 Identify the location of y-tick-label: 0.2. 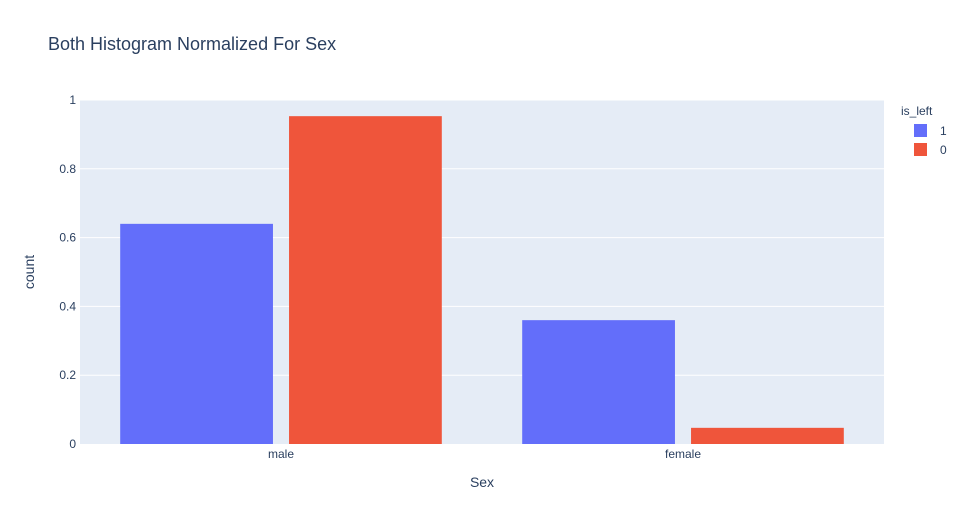
(67, 375).